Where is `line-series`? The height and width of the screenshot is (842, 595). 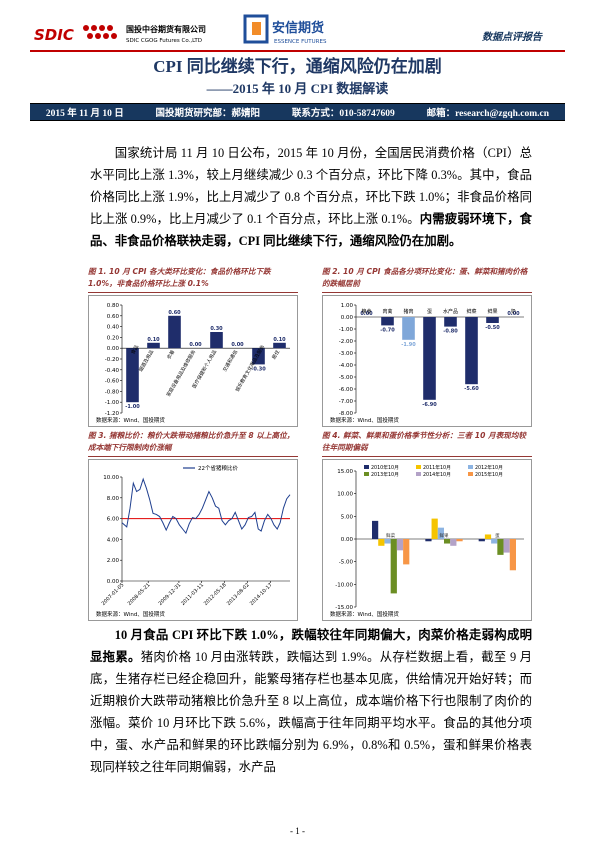
line-series is located at coordinates (206, 506).